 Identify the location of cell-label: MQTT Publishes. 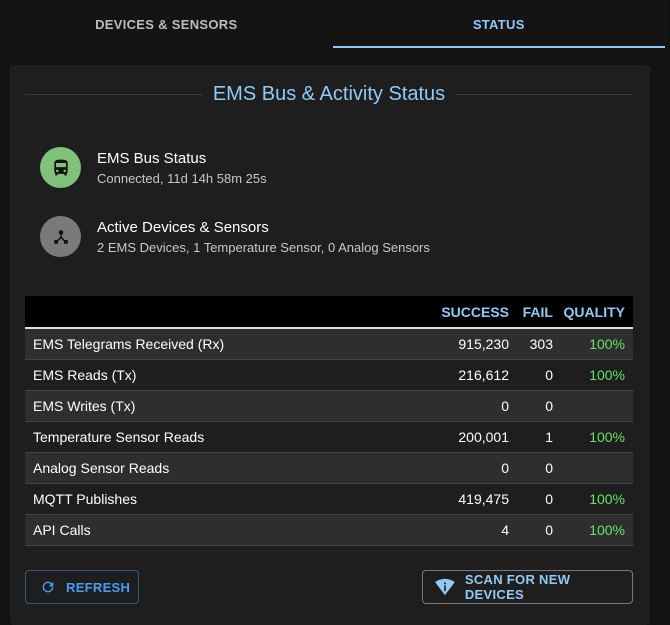
(226, 499).